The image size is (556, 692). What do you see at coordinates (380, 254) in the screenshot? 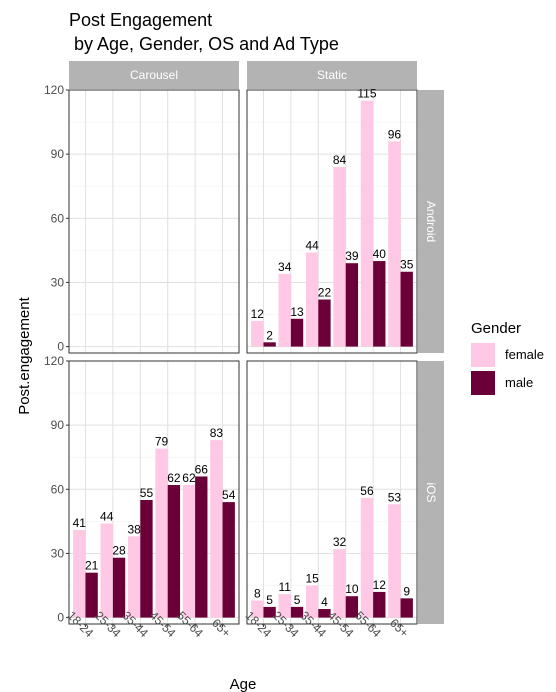
I see `bar-label-male: 40` at bounding box center [380, 254].